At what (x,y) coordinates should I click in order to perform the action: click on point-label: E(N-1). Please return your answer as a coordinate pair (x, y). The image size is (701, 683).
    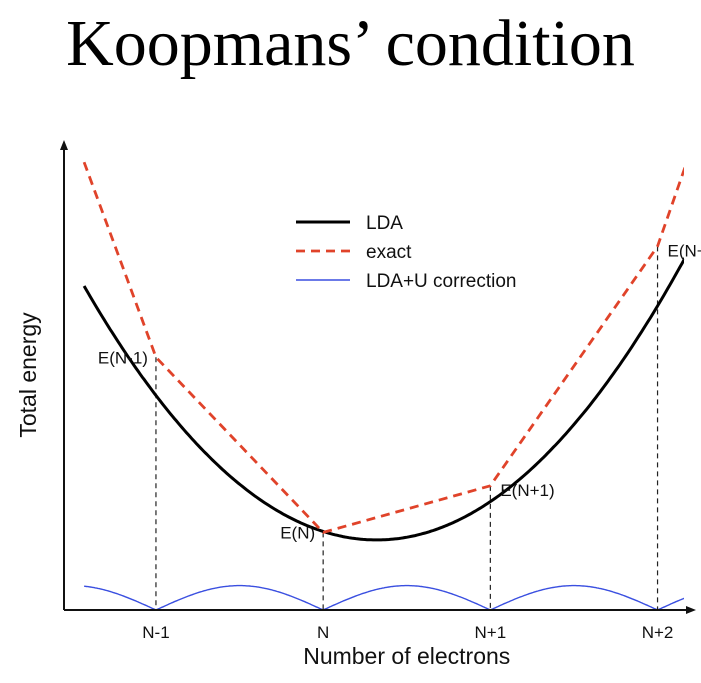
    Looking at the image, I should click on (123, 357).